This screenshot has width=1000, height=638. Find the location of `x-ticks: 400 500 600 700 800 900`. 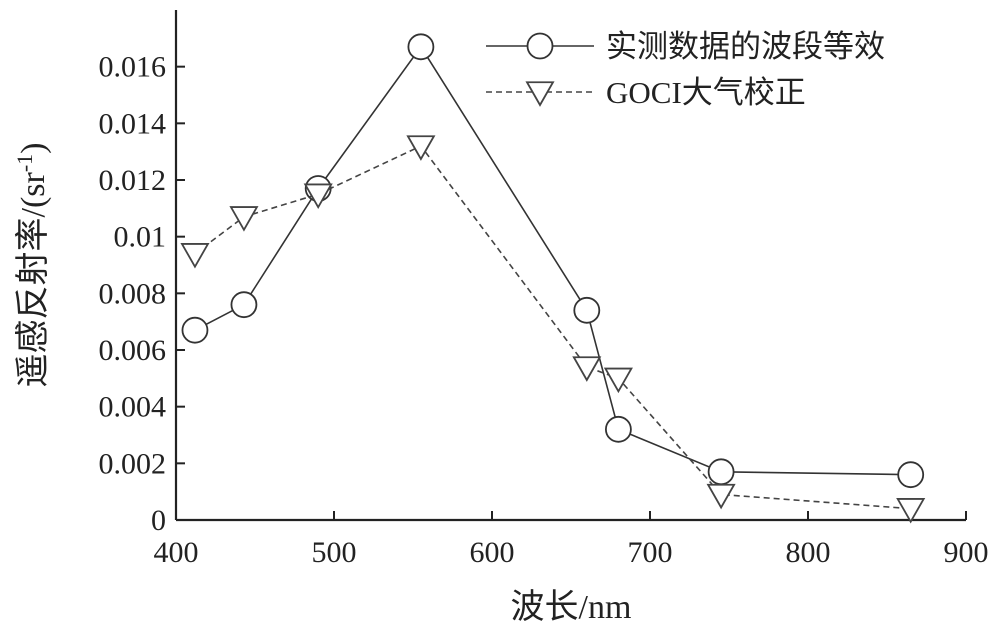

x-ticks: 400 500 600 700 800 900 is located at coordinates (571, 540).